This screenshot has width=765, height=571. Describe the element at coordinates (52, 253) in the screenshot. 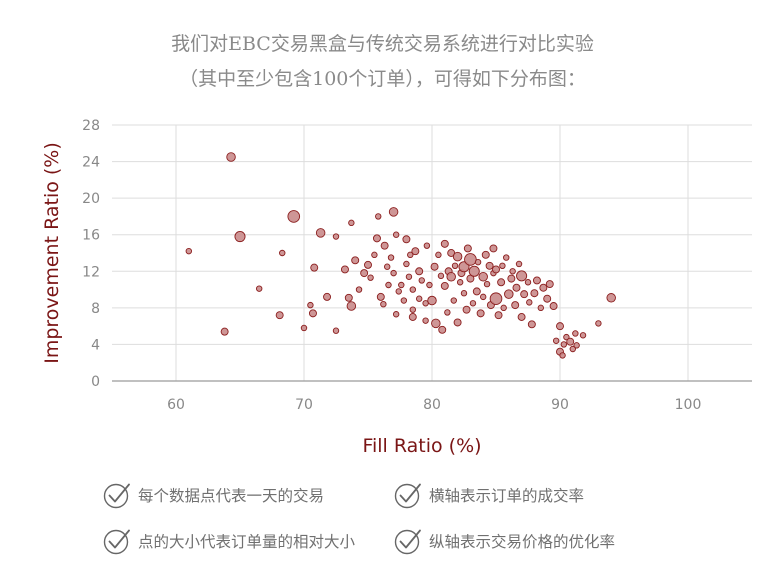

I see `y-axis-title: Improvement Ratio (%)` at that location.